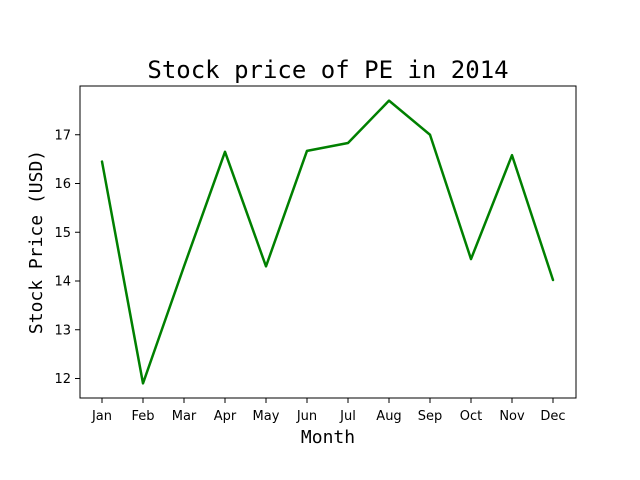 The height and width of the screenshot is (480, 640). What do you see at coordinates (552, 416) in the screenshot?
I see `x-tick-label: Dec` at bounding box center [552, 416].